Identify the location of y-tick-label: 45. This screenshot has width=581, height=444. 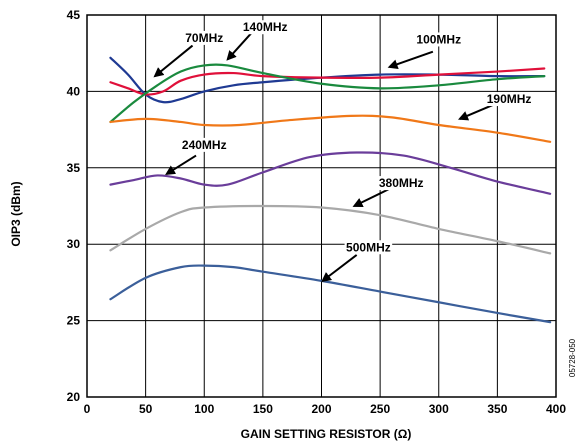
(74, 15).